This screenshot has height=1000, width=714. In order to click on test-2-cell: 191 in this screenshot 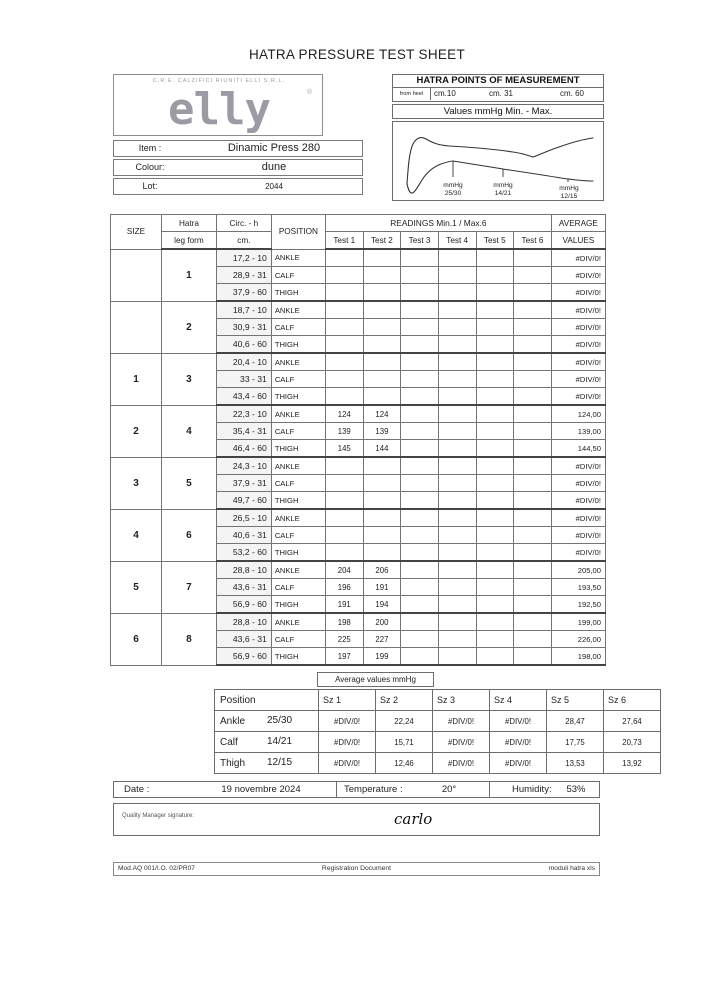, I will do `click(382, 587)`.